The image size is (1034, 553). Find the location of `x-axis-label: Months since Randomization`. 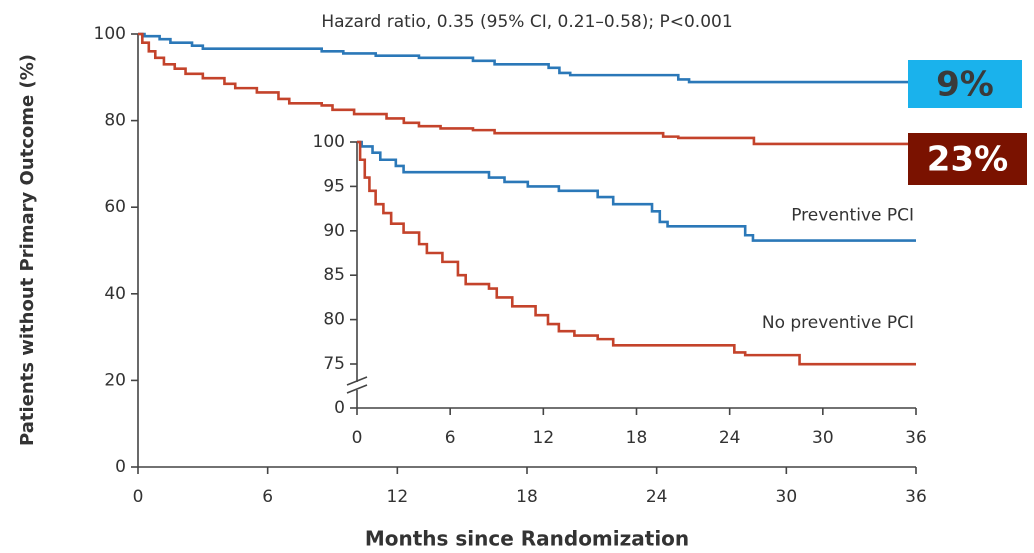

x-axis-label: Months since Randomization is located at coordinates (527, 539).